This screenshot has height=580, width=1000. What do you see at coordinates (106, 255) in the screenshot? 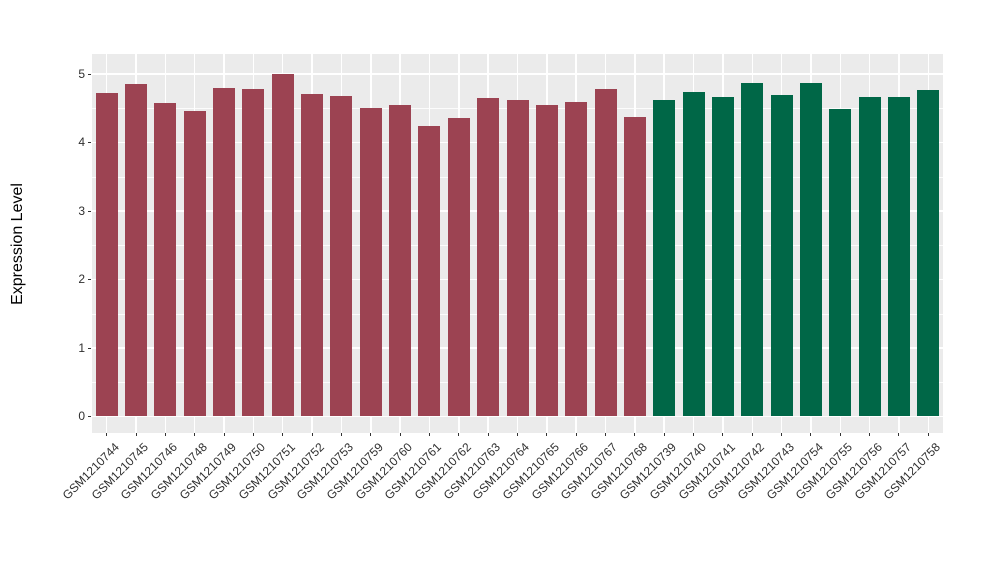
I see `bar-GSM1210744` at bounding box center [106, 255].